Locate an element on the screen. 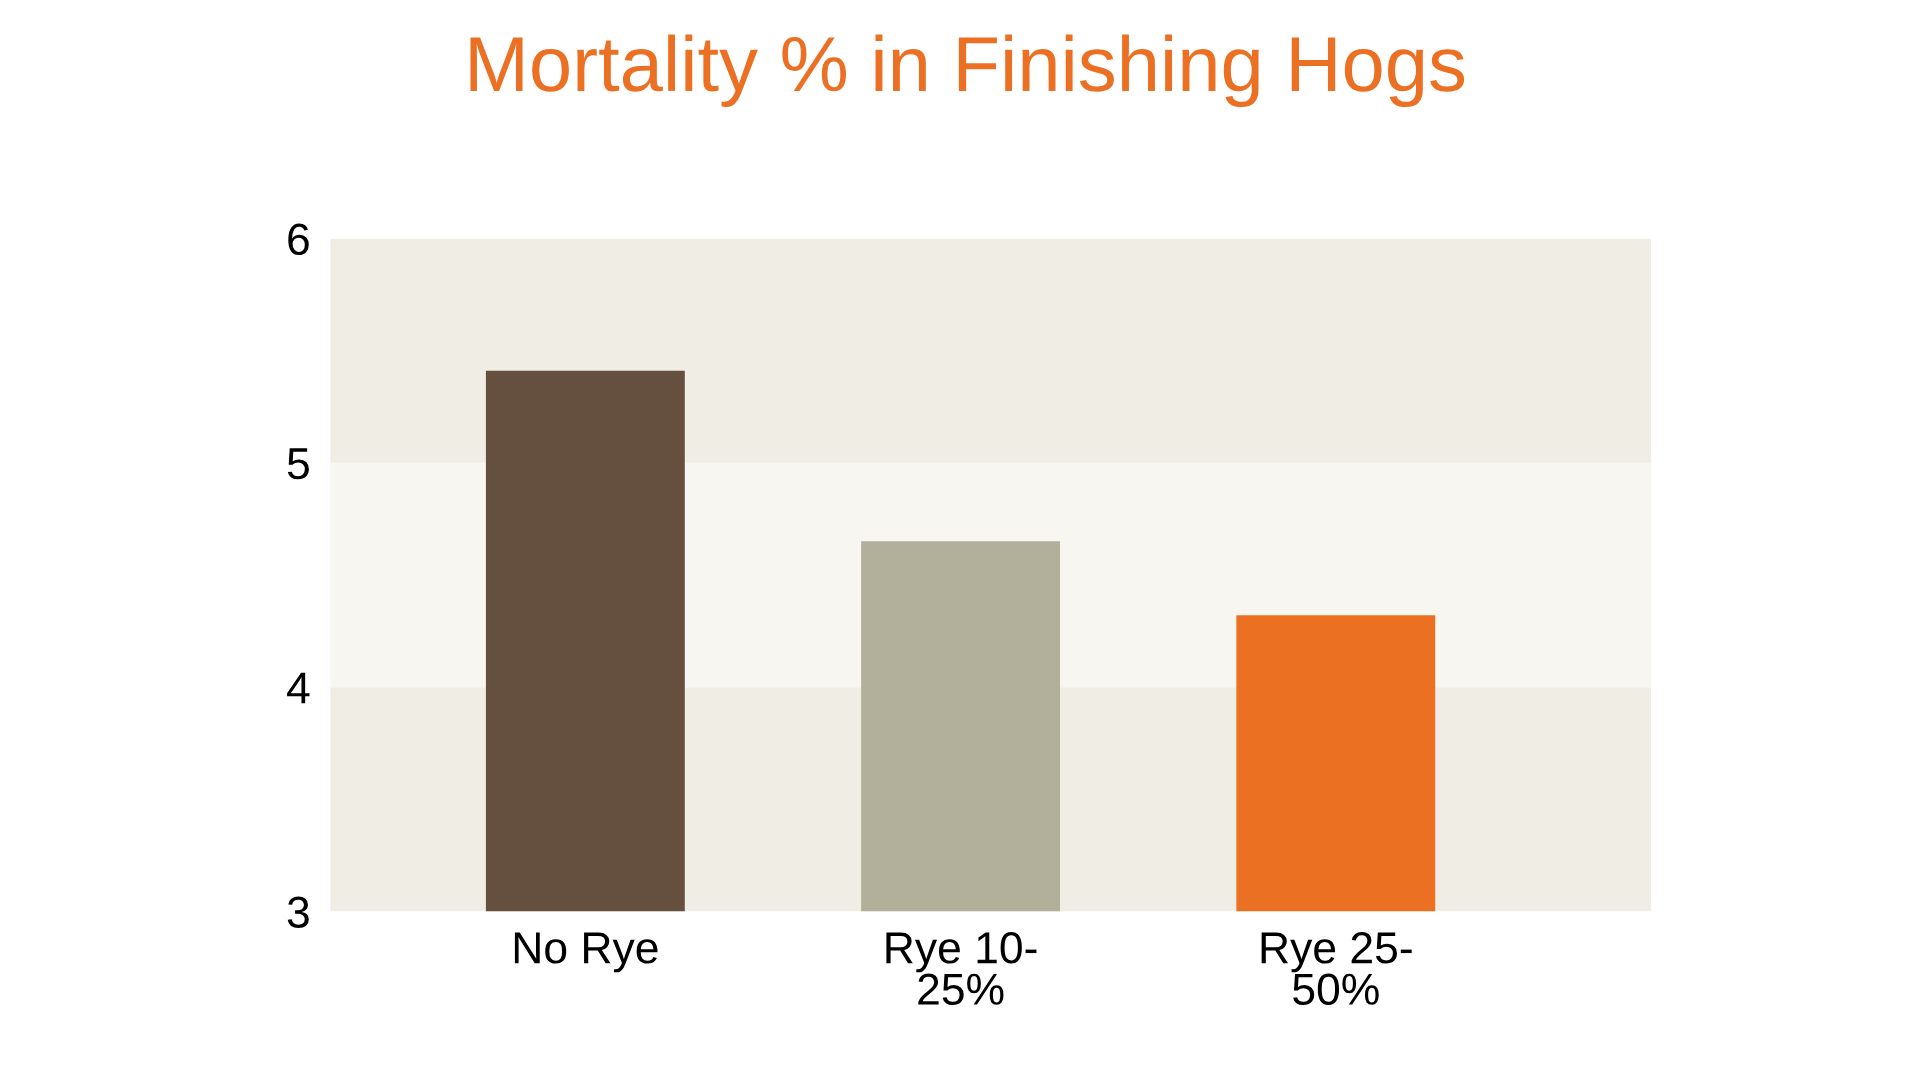 The image size is (1931, 1089). y-tick-label: 3 is located at coordinates (298, 912).